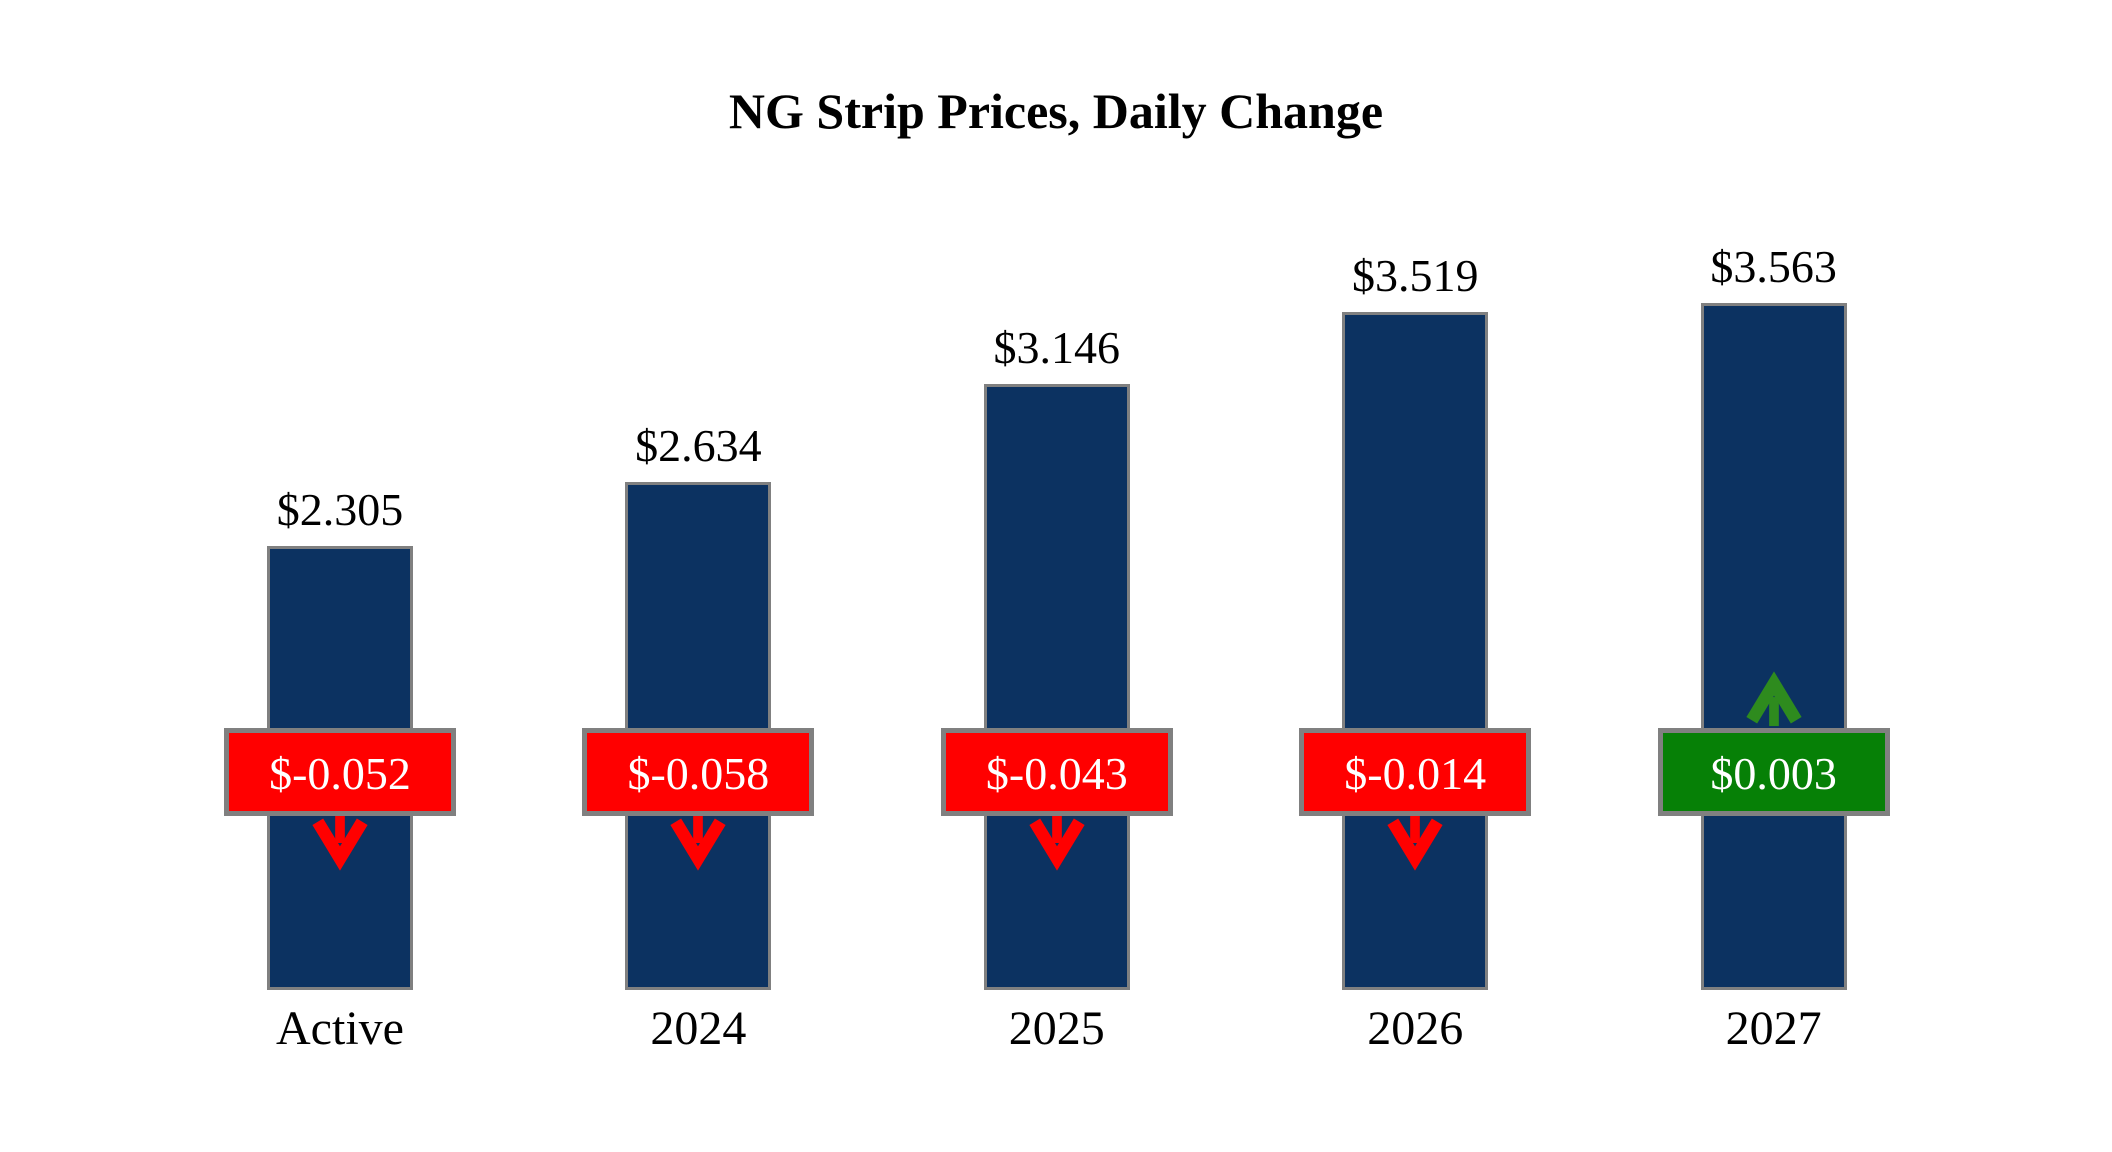 This screenshot has width=2112, height=1152. Describe the element at coordinates (1056, 772) in the screenshot. I see `daily-change-badge-2025: $-0.043` at that location.